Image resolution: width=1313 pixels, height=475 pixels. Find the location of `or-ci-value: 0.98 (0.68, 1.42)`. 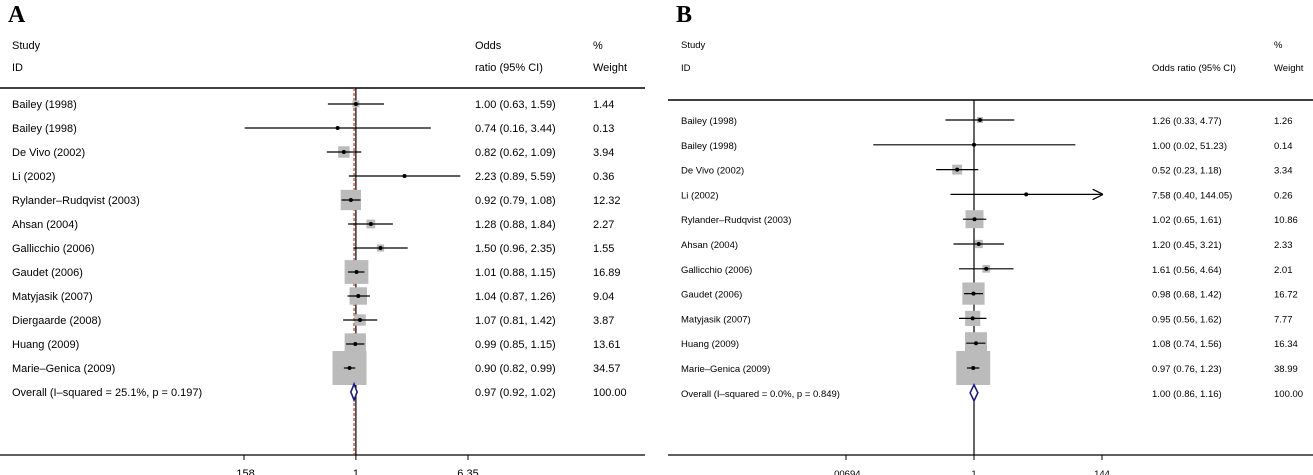

or-ci-value: 0.98 (0.68, 1.42) is located at coordinates (1187, 295).